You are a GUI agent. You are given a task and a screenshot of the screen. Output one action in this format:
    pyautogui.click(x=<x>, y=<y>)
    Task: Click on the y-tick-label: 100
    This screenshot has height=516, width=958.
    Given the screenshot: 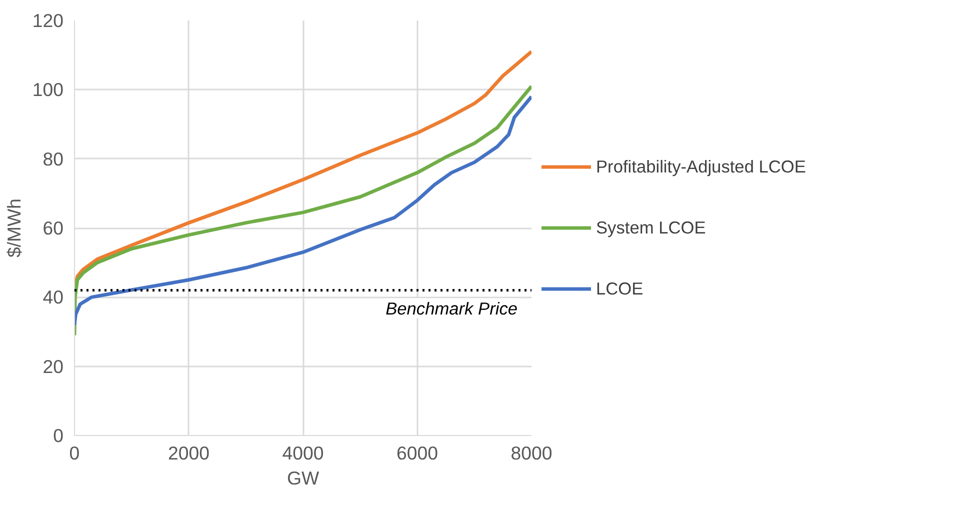 What is the action you would take?
    pyautogui.click(x=48, y=89)
    